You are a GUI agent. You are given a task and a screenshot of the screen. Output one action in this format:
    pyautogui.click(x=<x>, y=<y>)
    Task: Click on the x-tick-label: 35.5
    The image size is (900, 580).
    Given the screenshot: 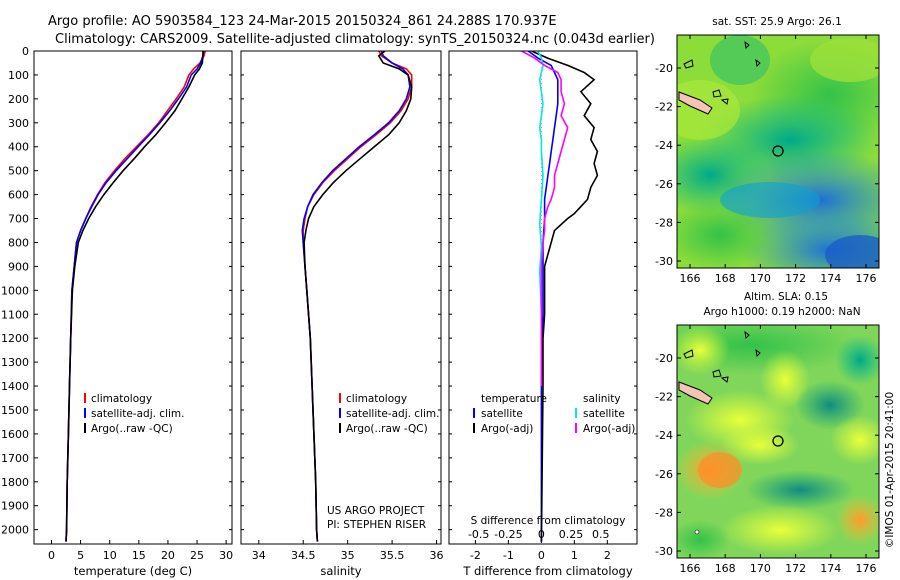 What is the action you would take?
    pyautogui.click(x=392, y=555)
    